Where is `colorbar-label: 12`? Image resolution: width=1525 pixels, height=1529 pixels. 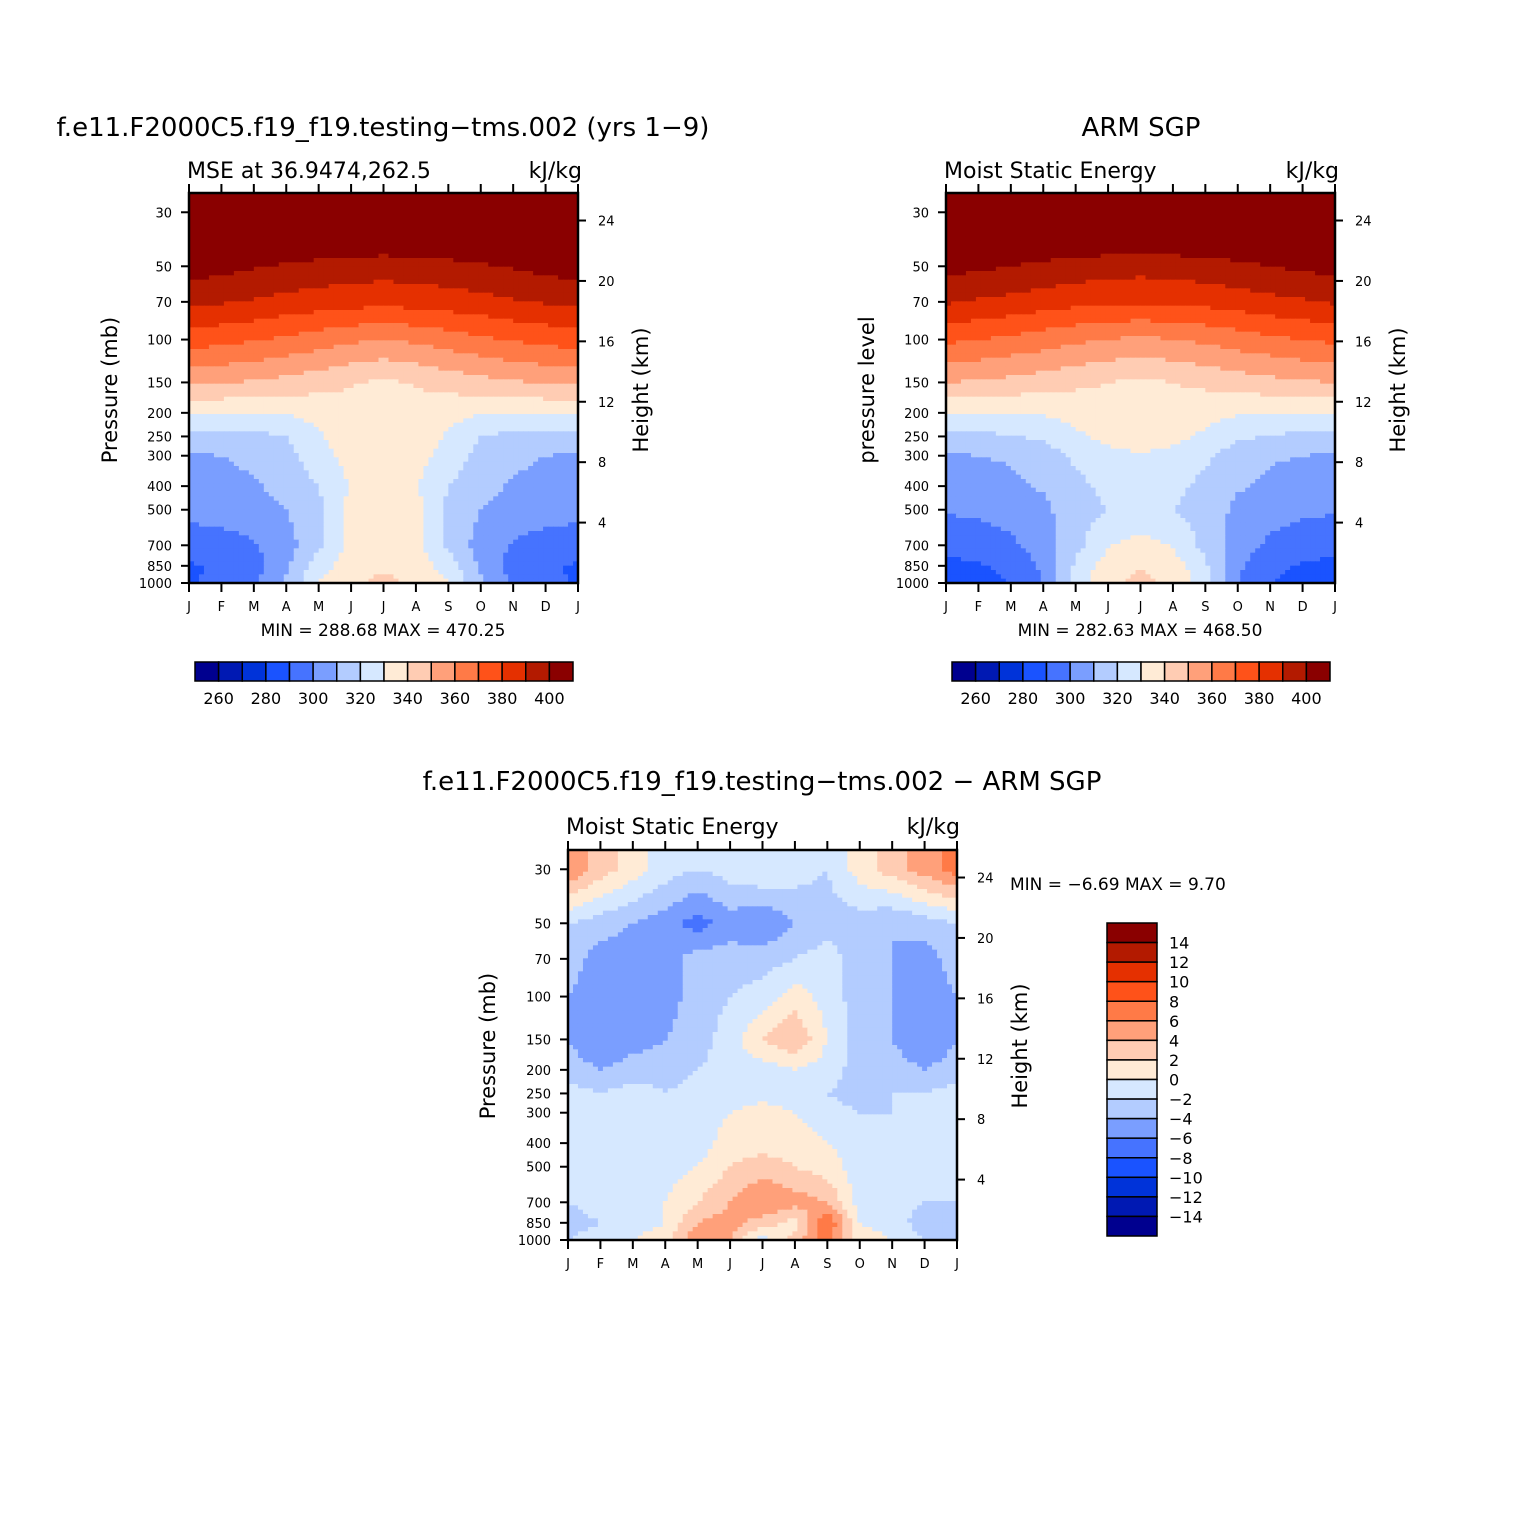
colorbar-label: 12 is located at coordinates (1179, 962).